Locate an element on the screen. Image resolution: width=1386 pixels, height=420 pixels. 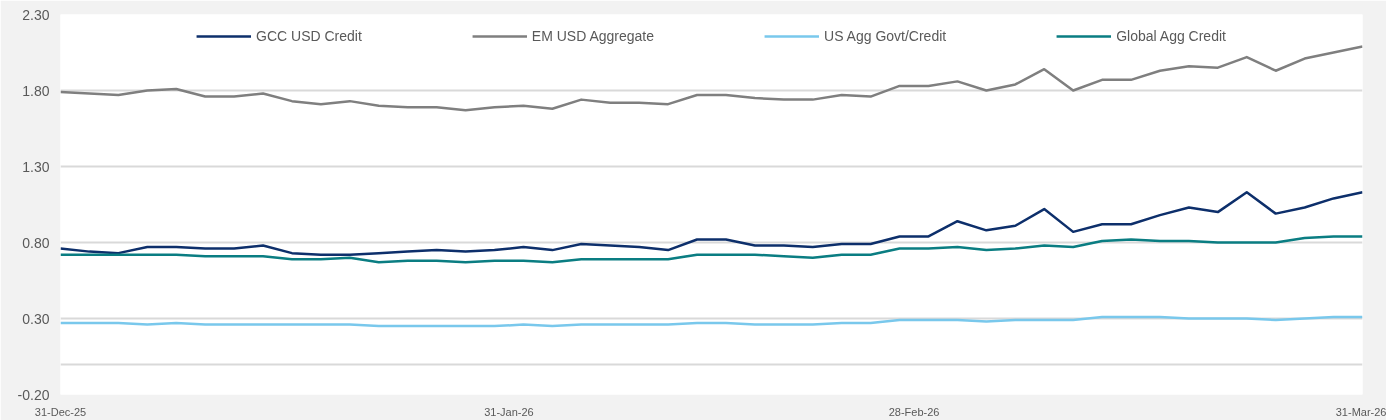
legend-label: Global Agg Credit is located at coordinates (1171, 36).